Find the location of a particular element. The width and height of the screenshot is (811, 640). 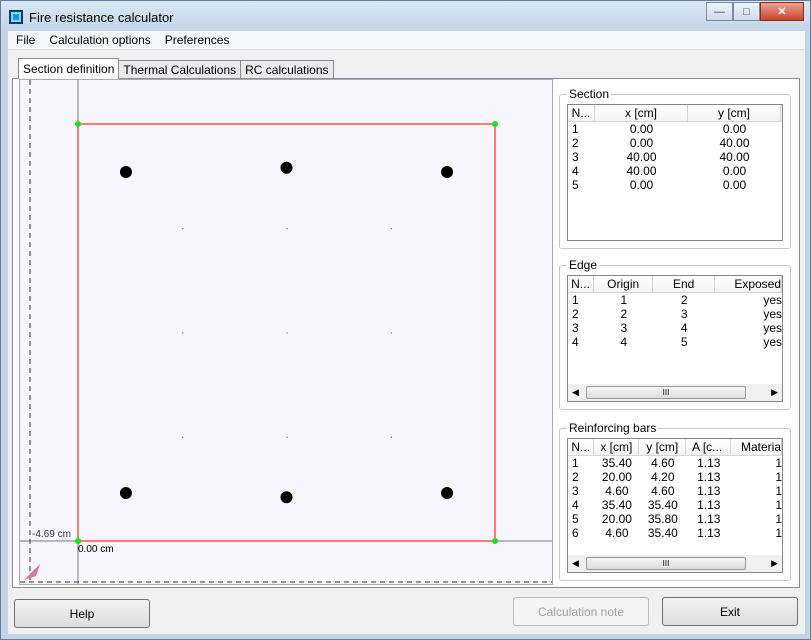

table-row: 2 2 3 yes is located at coordinates (675, 314).